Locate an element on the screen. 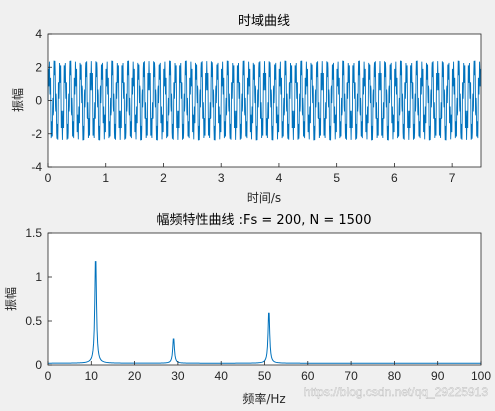 Image resolution: width=495 pixels, height=411 pixels. x-tick-label: 6 is located at coordinates (394, 178).